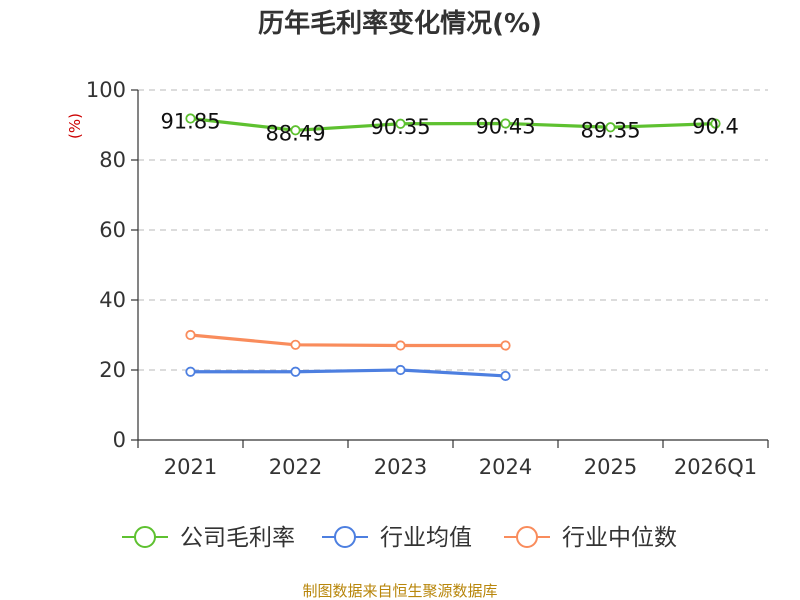 The image size is (800, 600). I want to click on data-label: 89.35, so click(610, 130).